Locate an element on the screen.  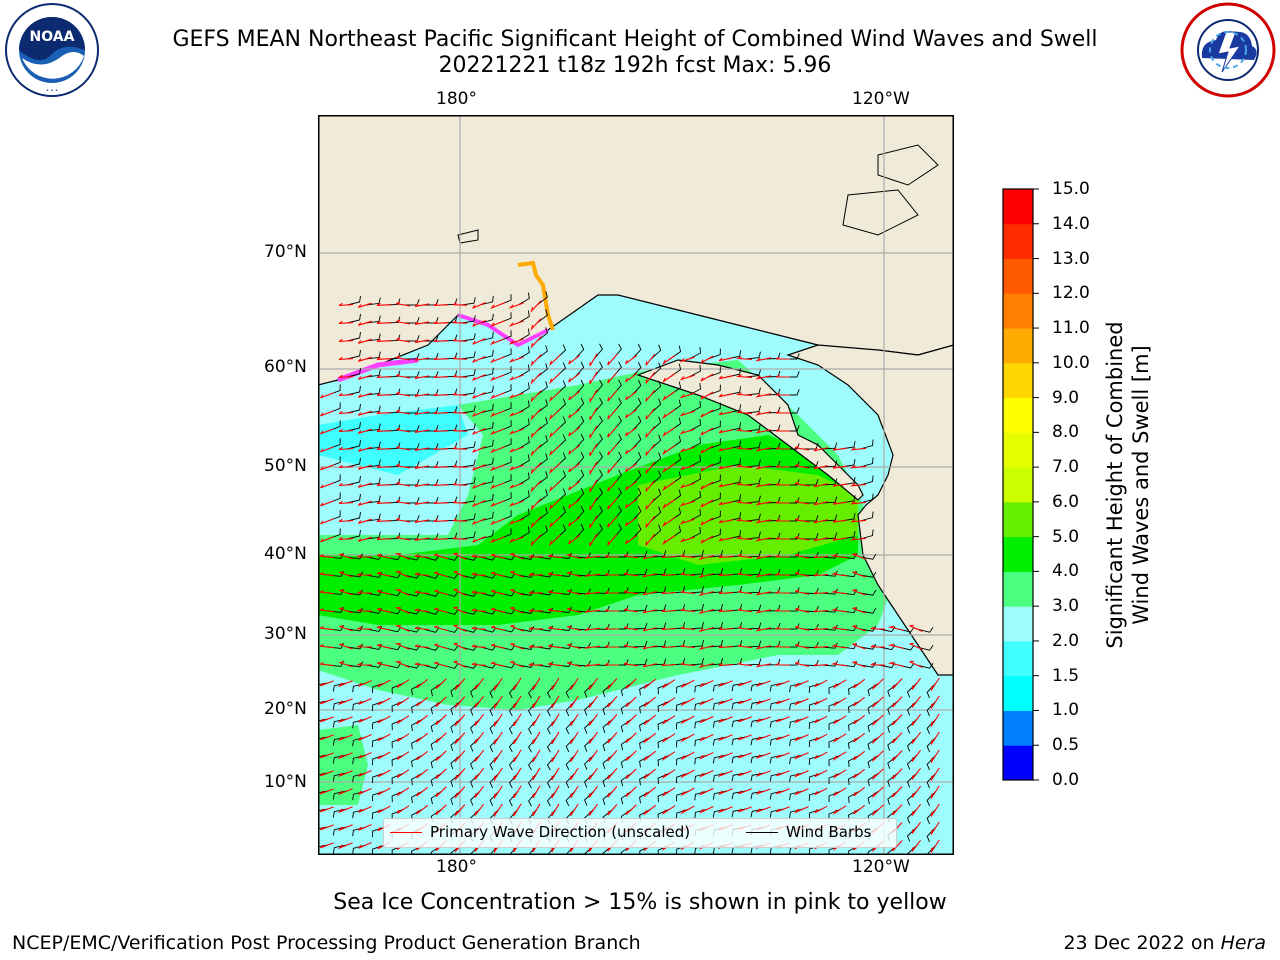
legend-wind-label: Wind Barbs is located at coordinates (829, 832).